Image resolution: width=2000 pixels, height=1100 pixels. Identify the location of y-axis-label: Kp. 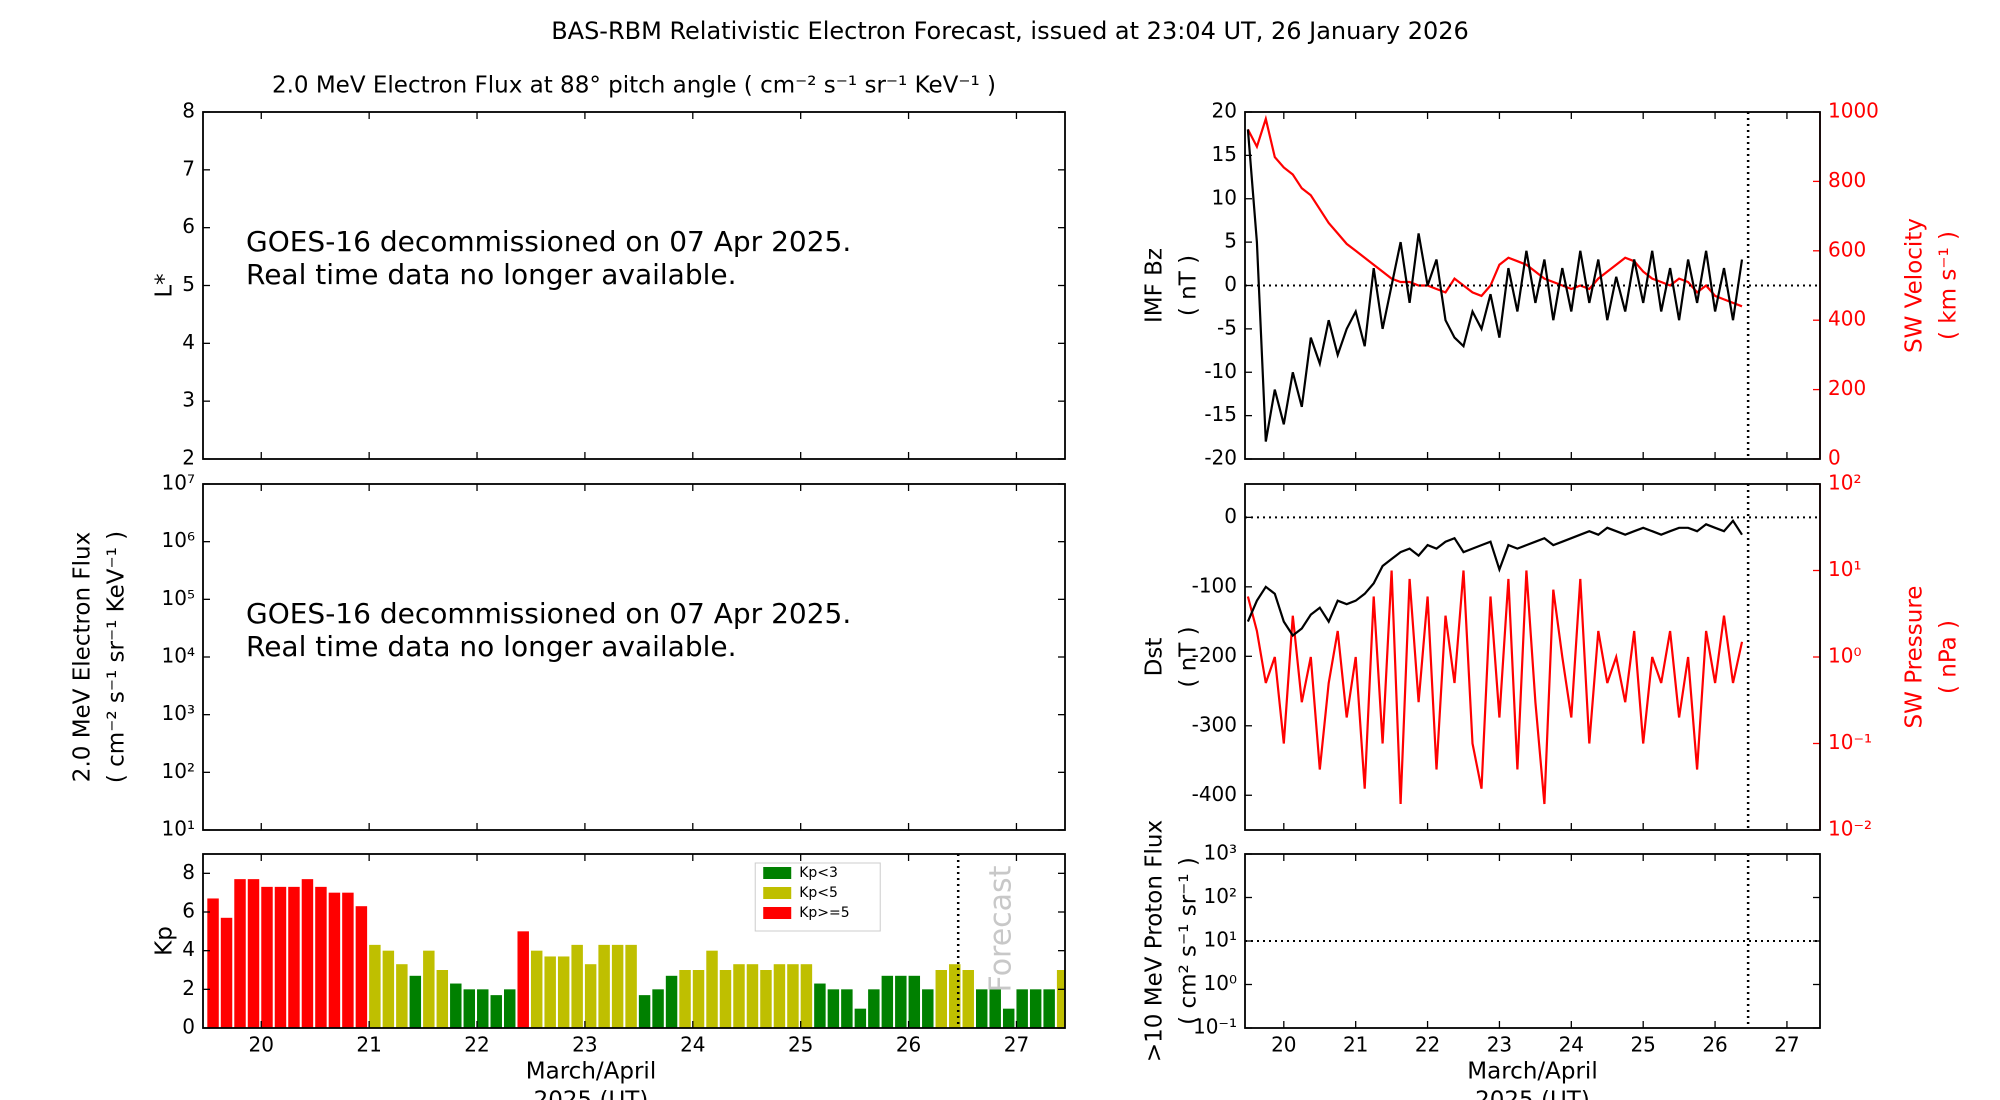
(165, 941).